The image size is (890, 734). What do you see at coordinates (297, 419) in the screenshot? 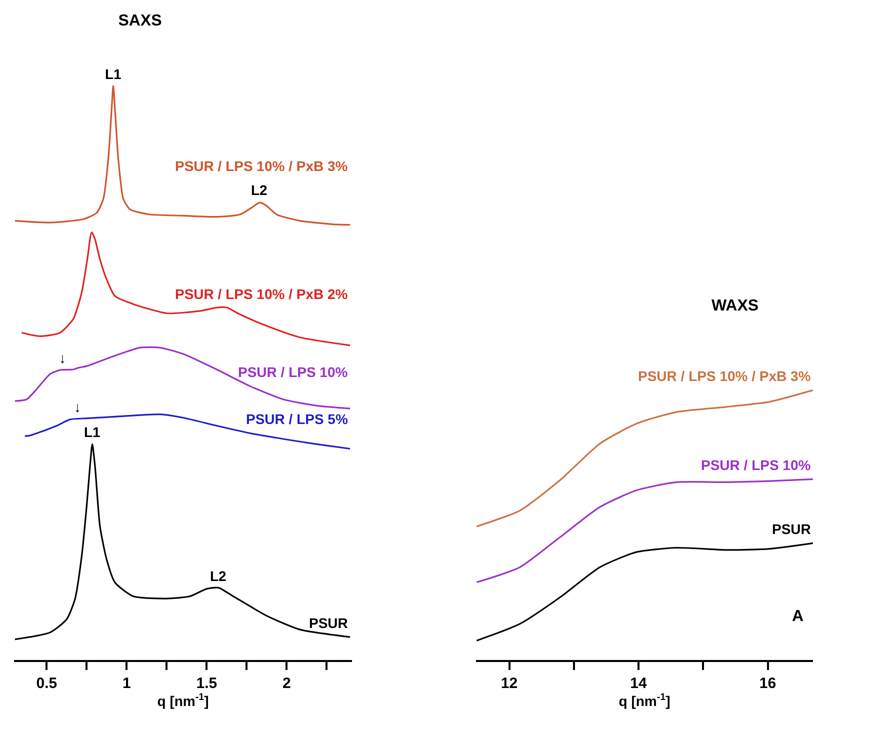
I see `series-label: PSUR / LPS 5%` at bounding box center [297, 419].